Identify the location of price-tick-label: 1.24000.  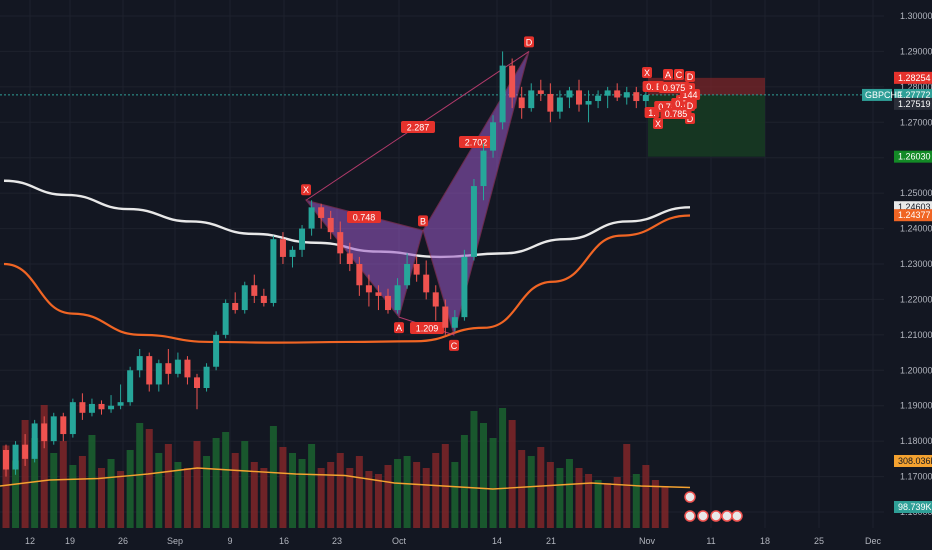
(916, 229).